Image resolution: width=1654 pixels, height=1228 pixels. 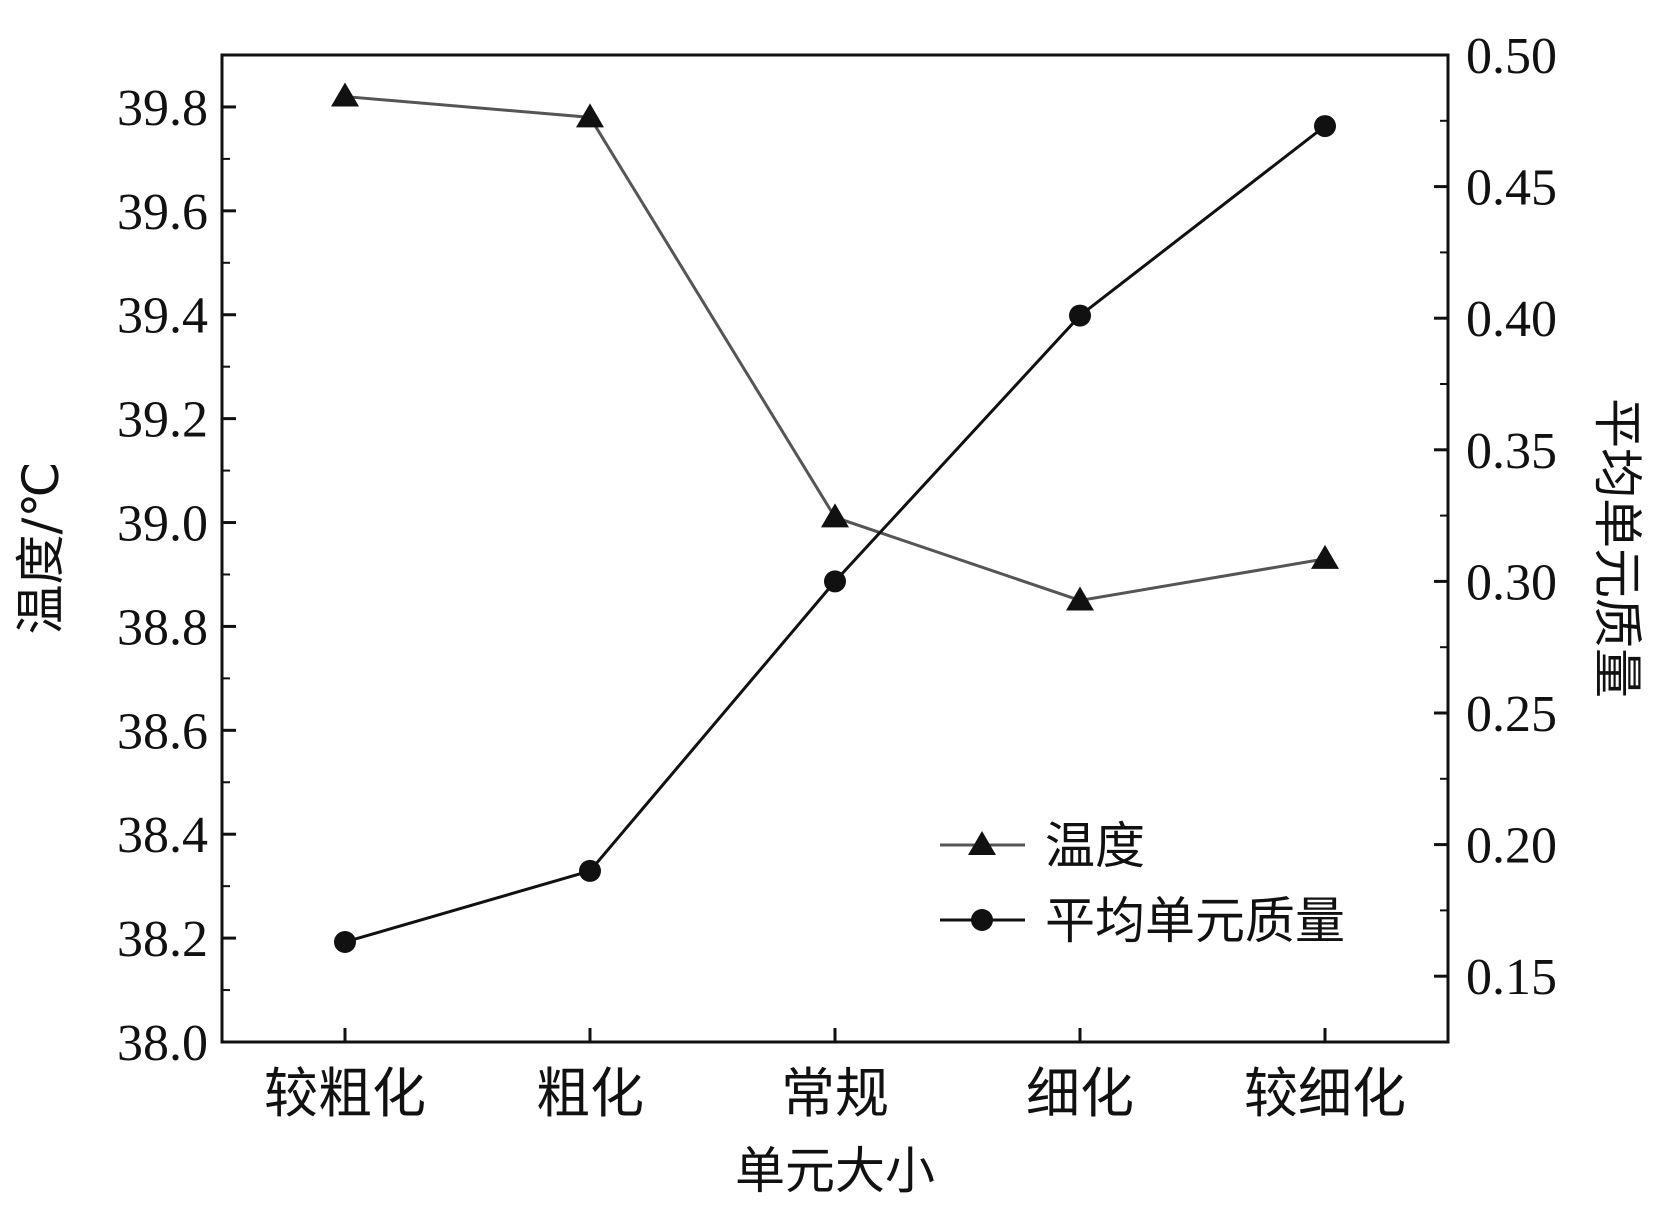 I want to click on right-axis-title: 平均单元质量, so click(x=1617, y=548).